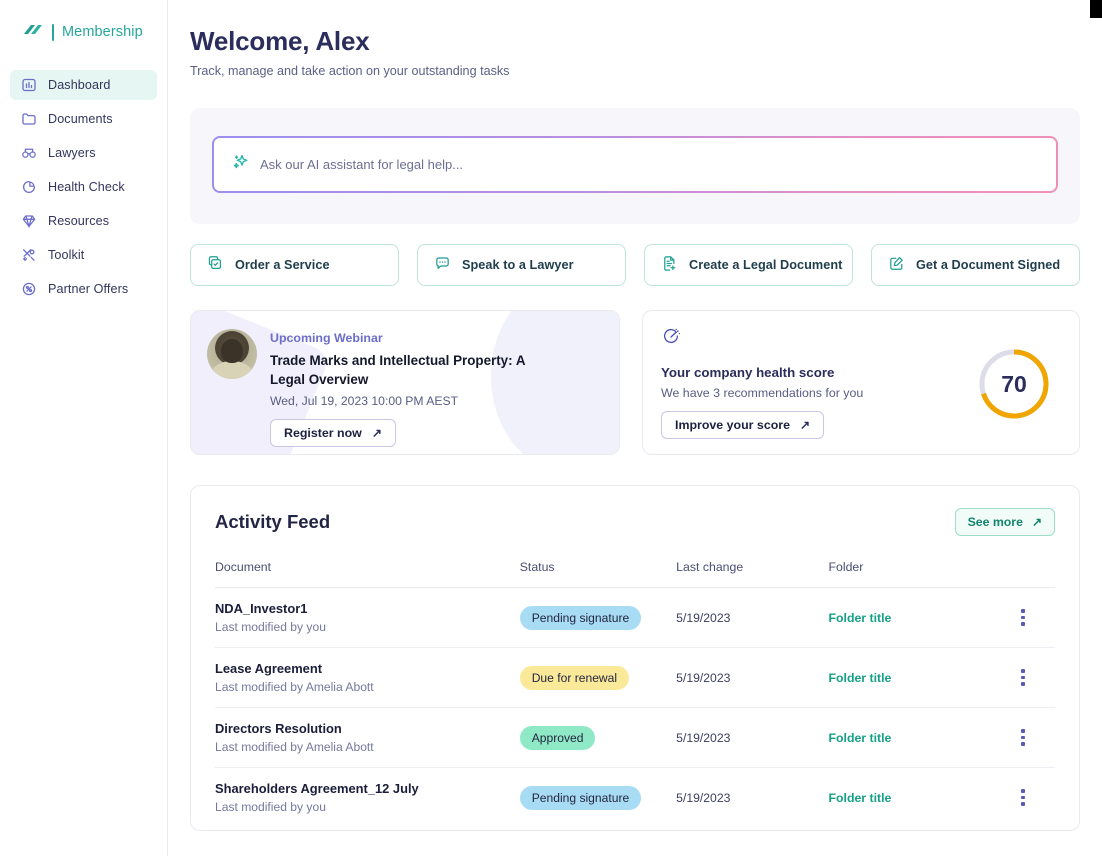  Describe the element at coordinates (241, 164) in the screenshot. I see `sparkle-icon` at that location.